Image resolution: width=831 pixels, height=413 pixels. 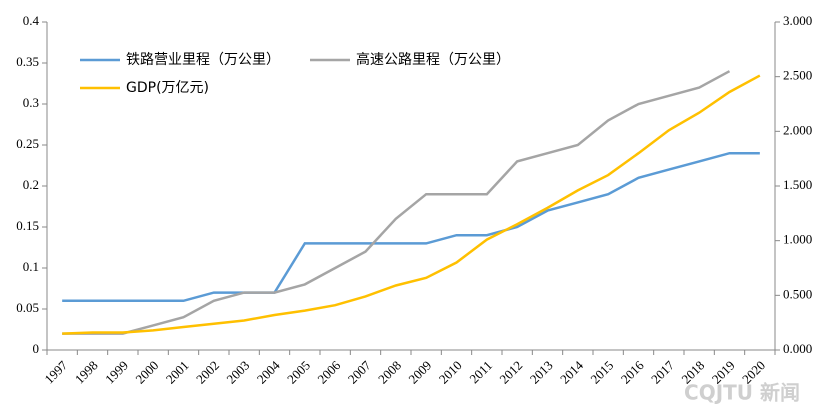 What do you see at coordinates (480, 372) in the screenshot?
I see `x-tick-label: 2011` at bounding box center [480, 372].